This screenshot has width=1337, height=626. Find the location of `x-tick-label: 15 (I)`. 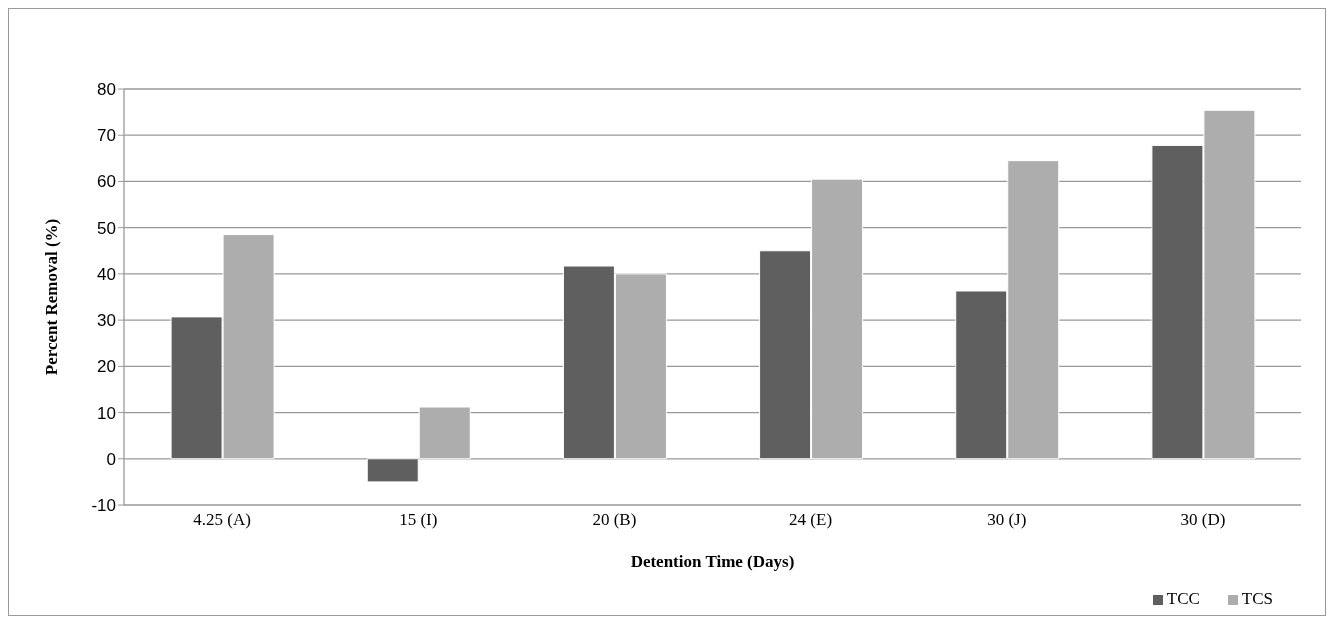

x-tick-label: 15 (I) is located at coordinates (418, 520).